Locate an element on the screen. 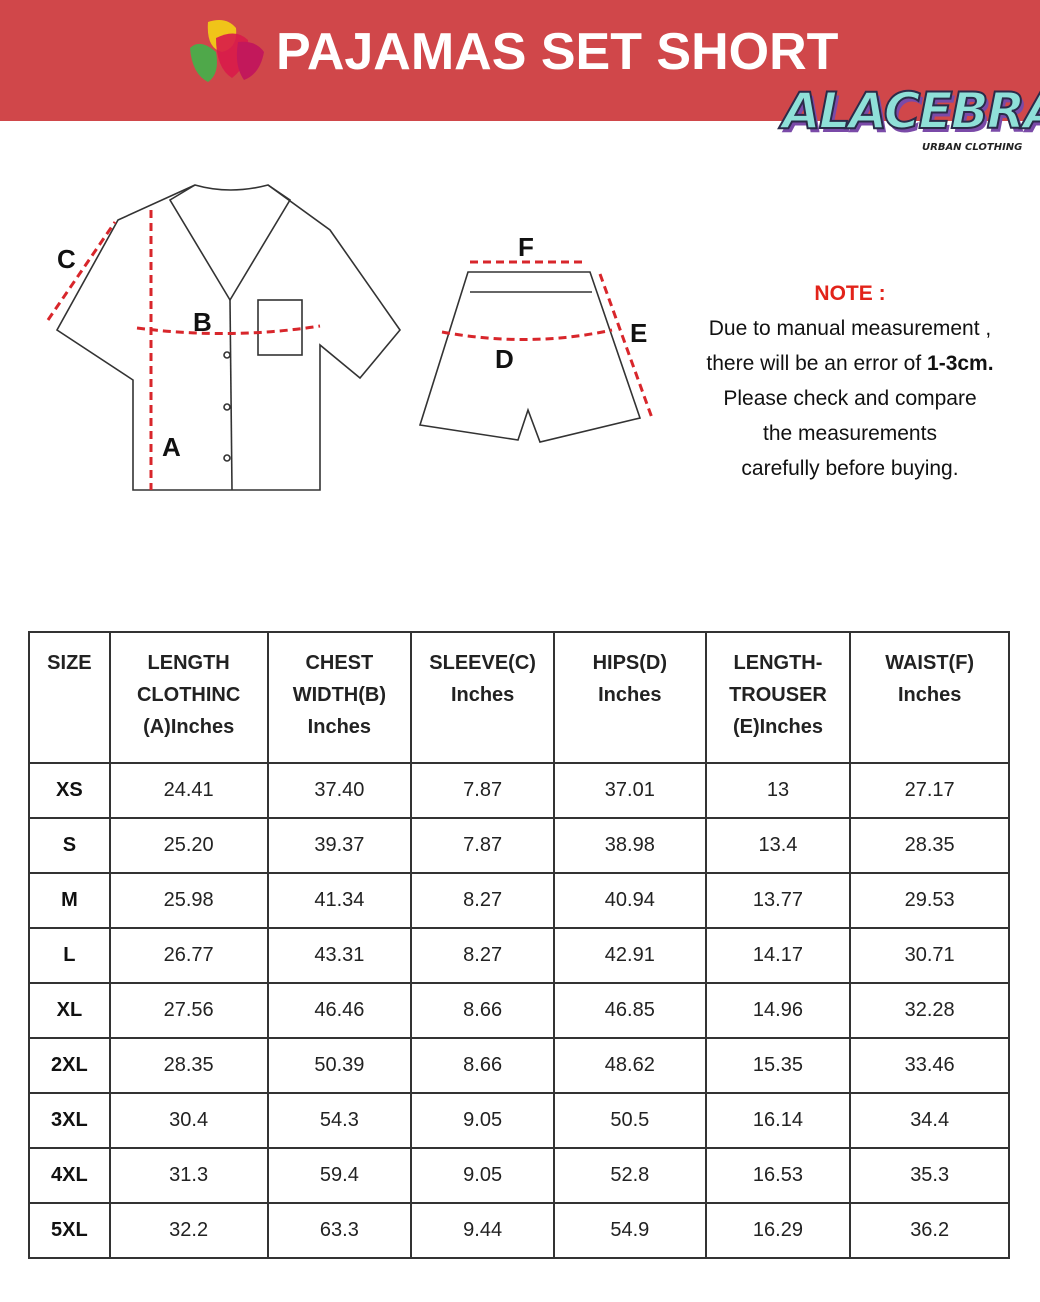 The height and width of the screenshot is (1302, 1040). measurement-cell: 39.37 is located at coordinates (339, 845).